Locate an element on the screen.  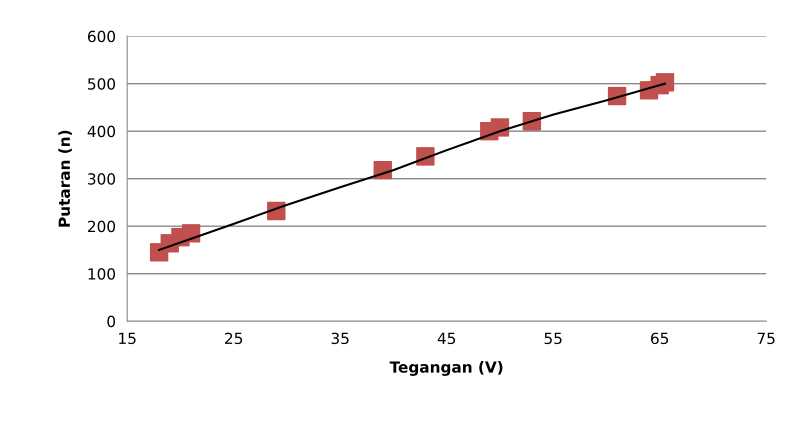
x-tick-label: 45 is located at coordinates (447, 338).